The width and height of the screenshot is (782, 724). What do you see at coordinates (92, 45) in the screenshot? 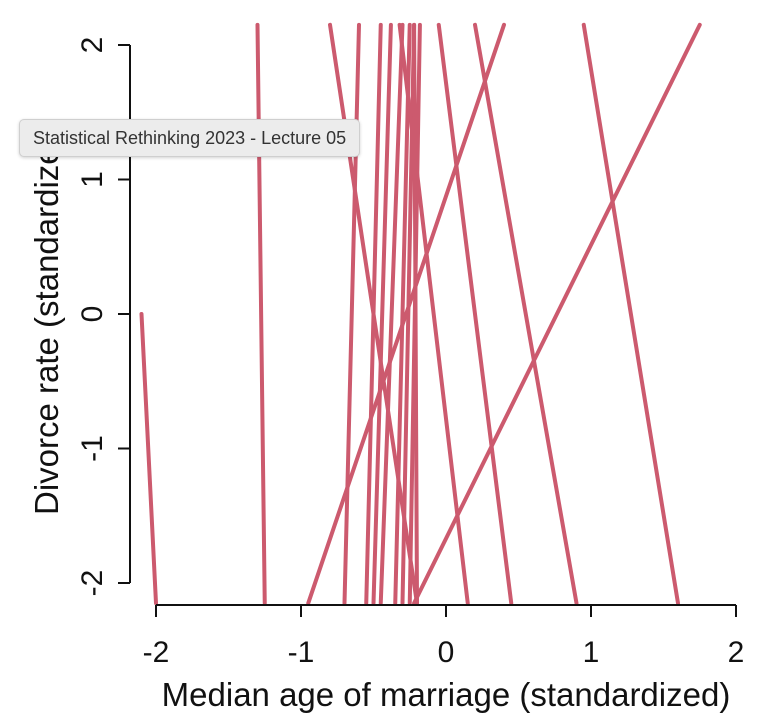
I see `y-tick-label-2: 2` at bounding box center [92, 45].